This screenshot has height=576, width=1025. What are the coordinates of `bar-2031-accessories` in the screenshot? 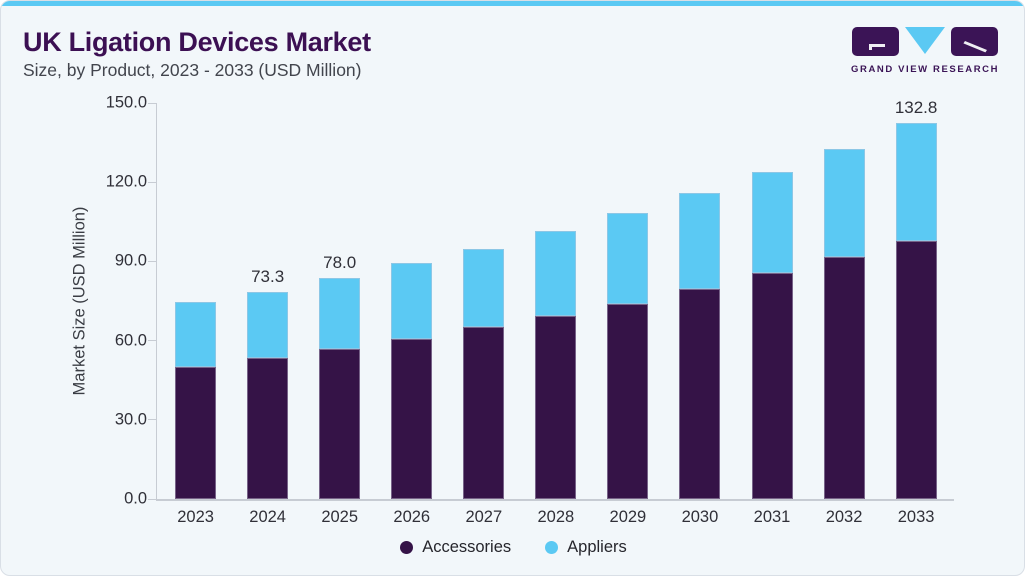 It's located at (772, 386).